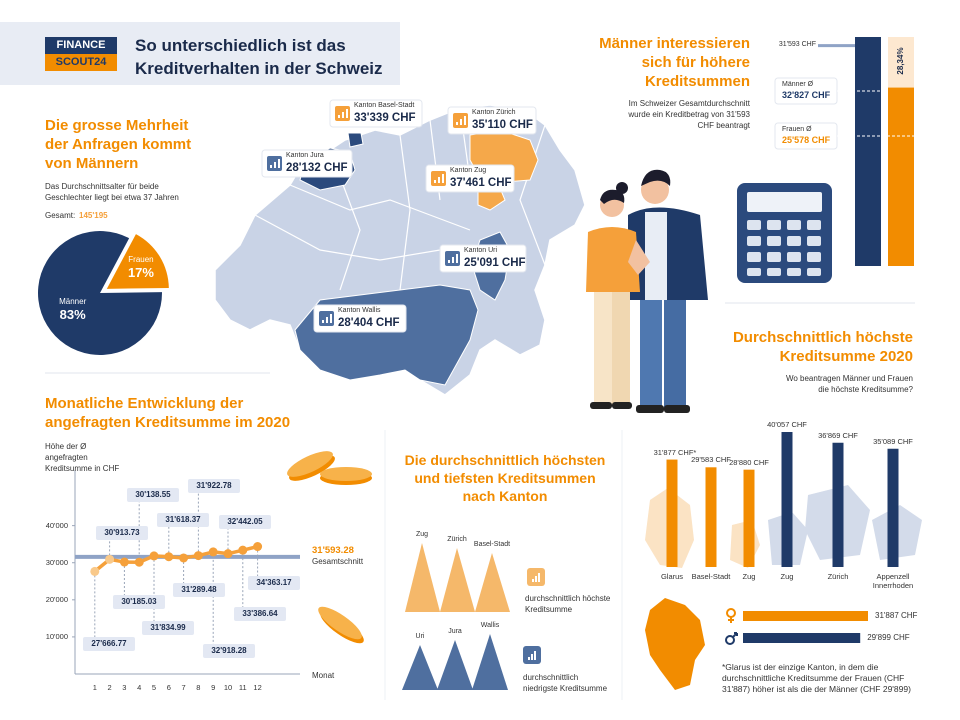 This screenshot has width=960, height=720. What do you see at coordinates (422, 534) in the screenshot?
I see `triangle-label: Zug` at bounding box center [422, 534].